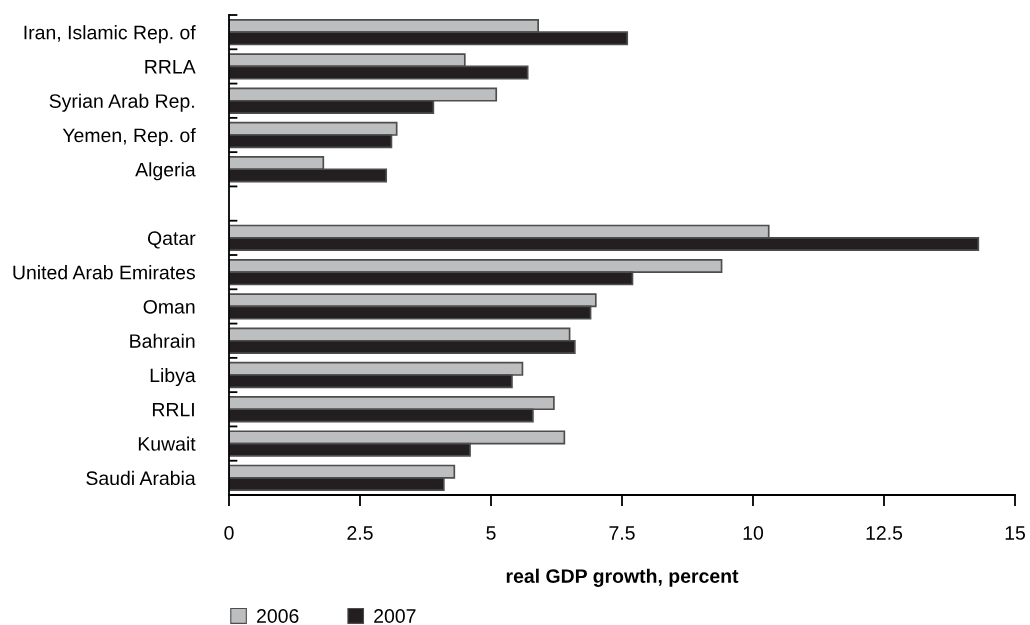  I want to click on x-axis-title: real GDP growth, percent, so click(622, 577).